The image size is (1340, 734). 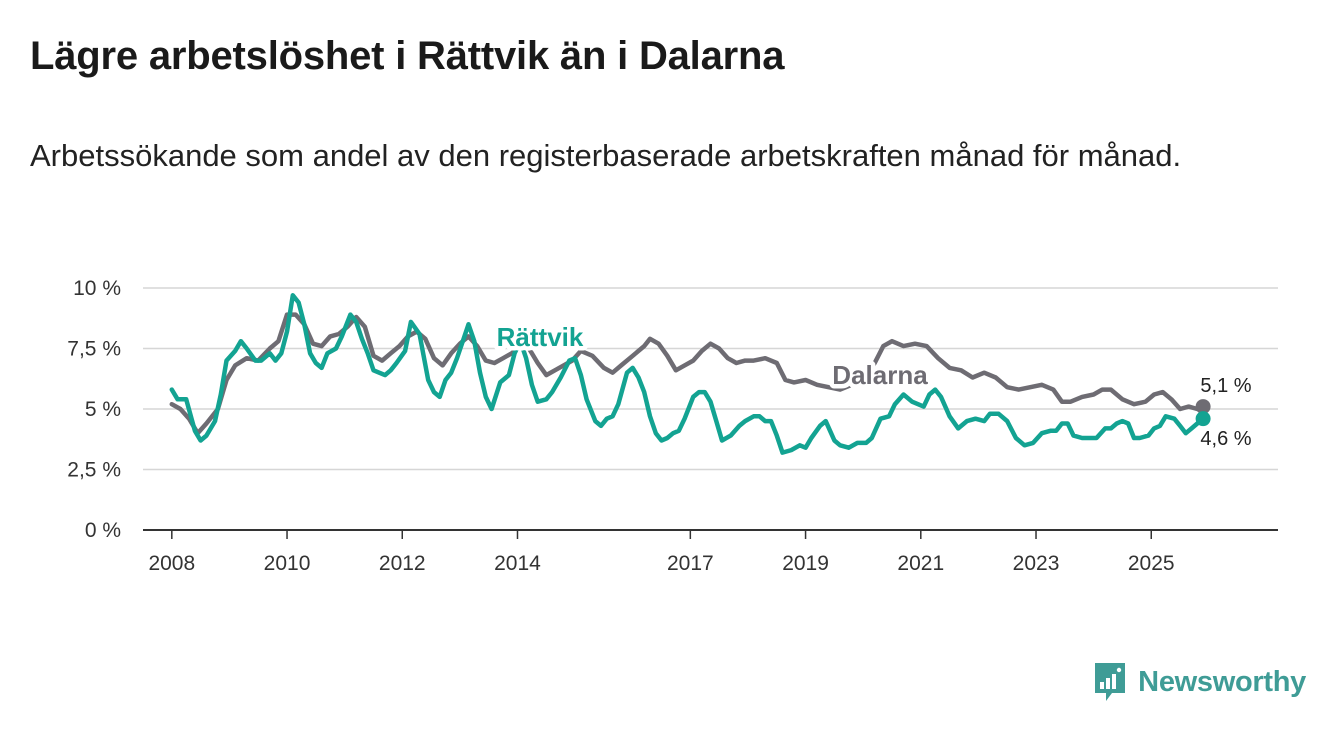 What do you see at coordinates (94, 349) in the screenshot?
I see `y-tick-label: 7,5 %` at bounding box center [94, 349].